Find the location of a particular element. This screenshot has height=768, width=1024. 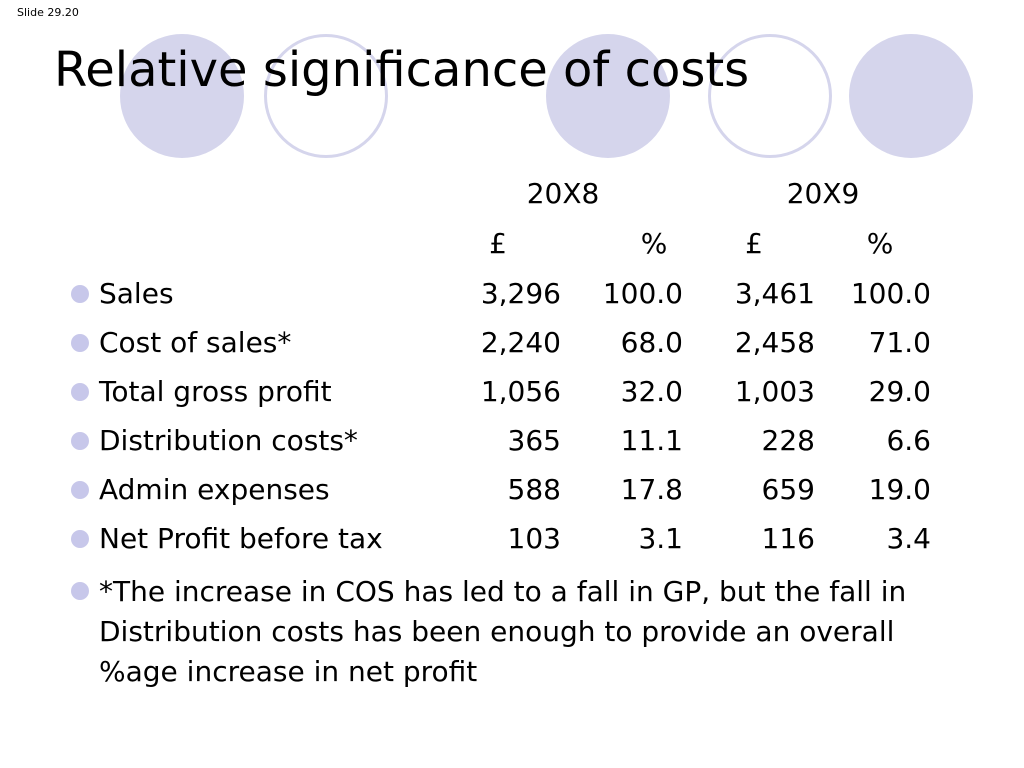

table-cell: 11.1 is located at coordinates (651, 440).